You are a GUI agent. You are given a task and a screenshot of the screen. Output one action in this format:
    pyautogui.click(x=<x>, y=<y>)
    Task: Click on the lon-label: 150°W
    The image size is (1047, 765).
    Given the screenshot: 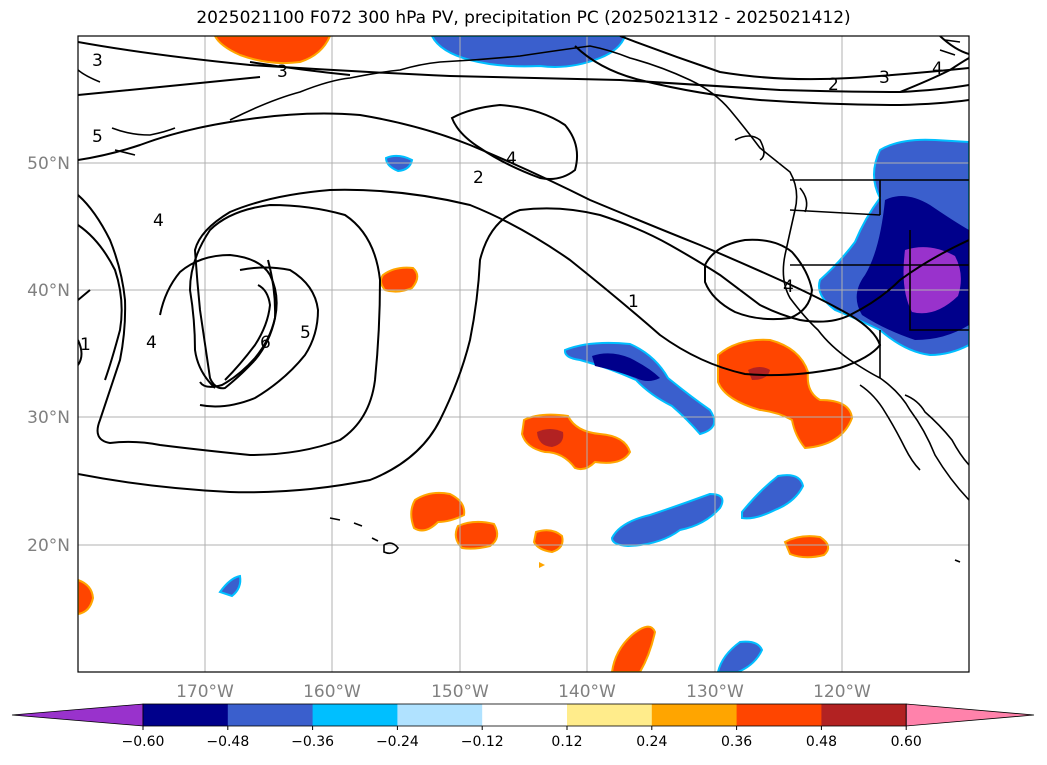 What is the action you would take?
    pyautogui.click(x=460, y=692)
    